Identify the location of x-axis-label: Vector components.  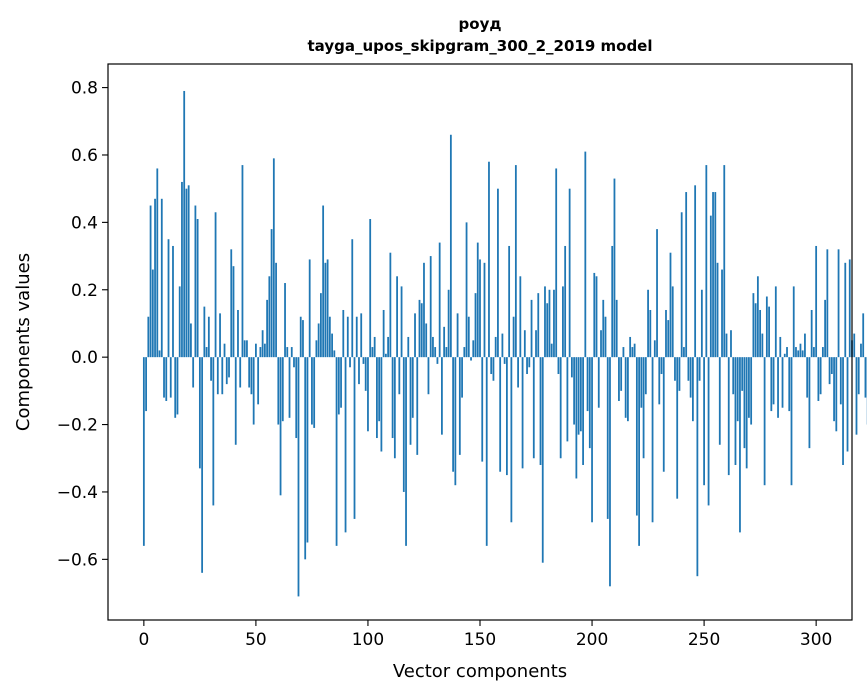
(480, 671).